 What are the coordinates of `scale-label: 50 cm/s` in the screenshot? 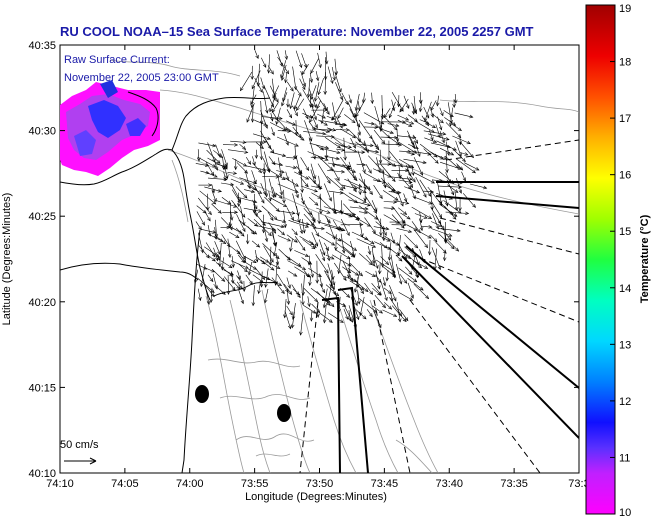 It's located at (79, 445).